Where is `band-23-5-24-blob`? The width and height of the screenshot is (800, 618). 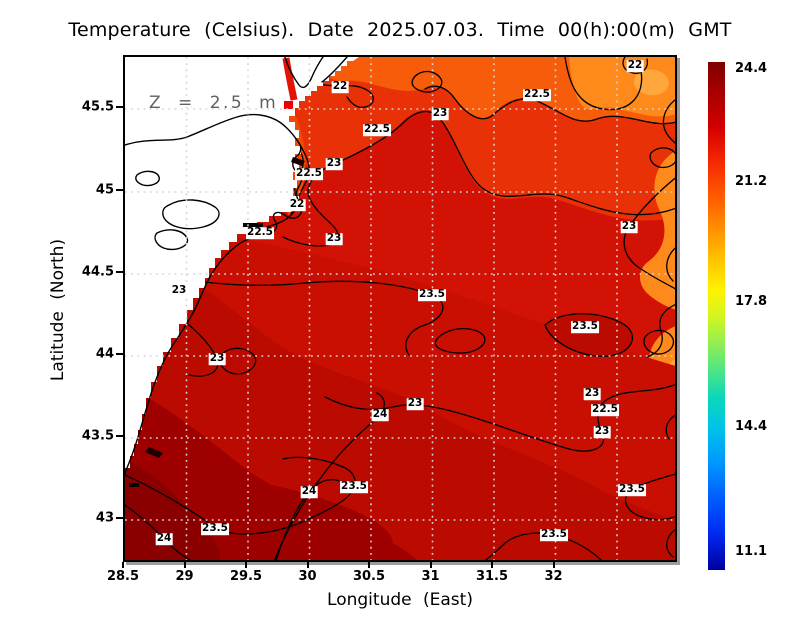 band-23-5-24-blob is located at coordinates (589, 335).